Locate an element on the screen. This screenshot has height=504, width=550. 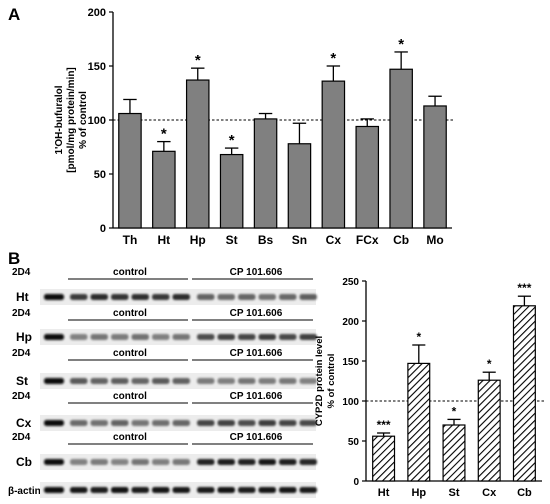
panel-label-a: A is located at coordinates (14, 14).